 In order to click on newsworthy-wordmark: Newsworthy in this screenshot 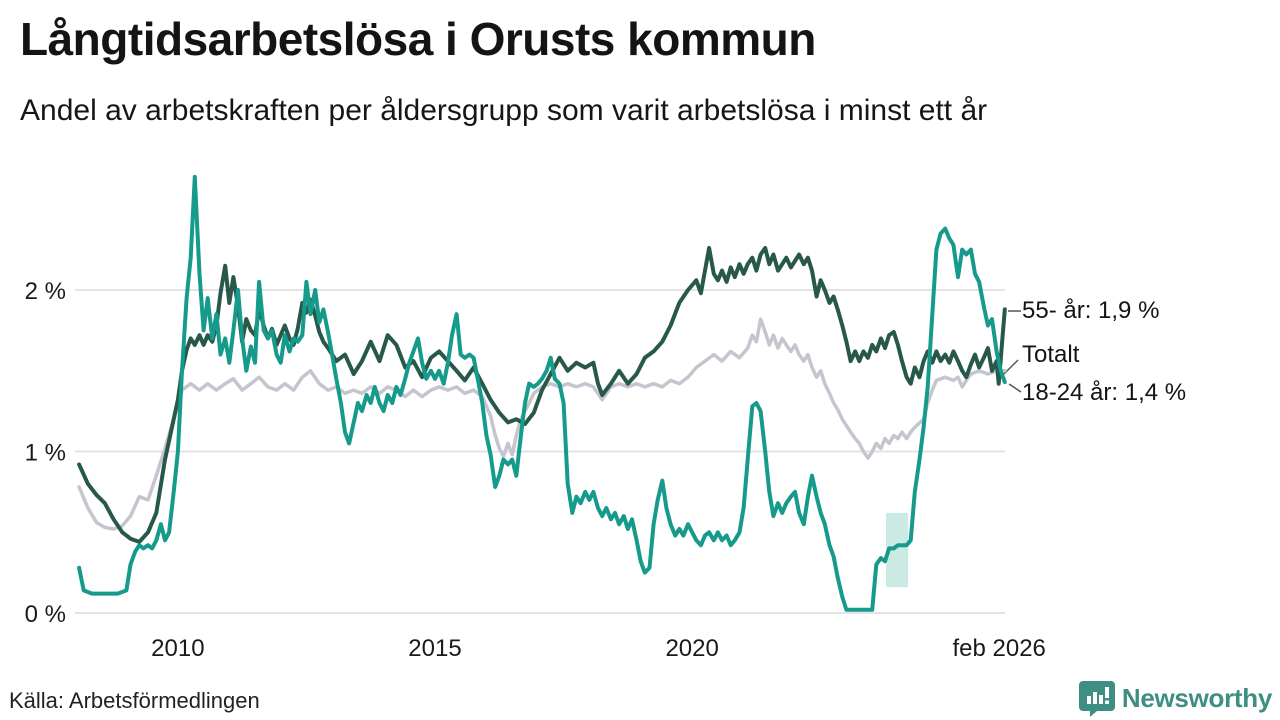, I will do `click(1196, 698)`.